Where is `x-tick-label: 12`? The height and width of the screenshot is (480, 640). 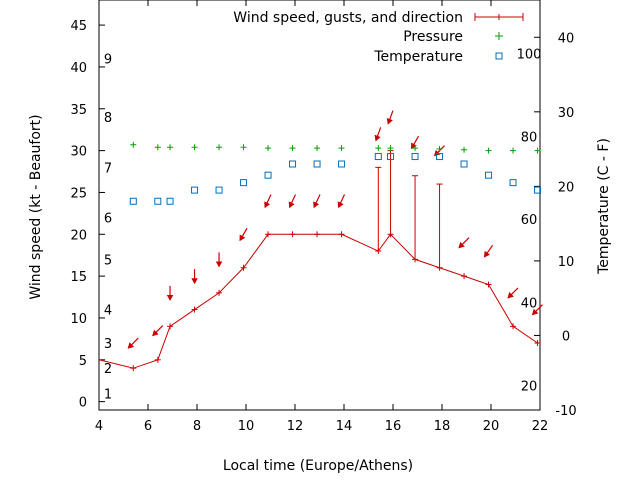
x-tick-label: 12 is located at coordinates (295, 426).